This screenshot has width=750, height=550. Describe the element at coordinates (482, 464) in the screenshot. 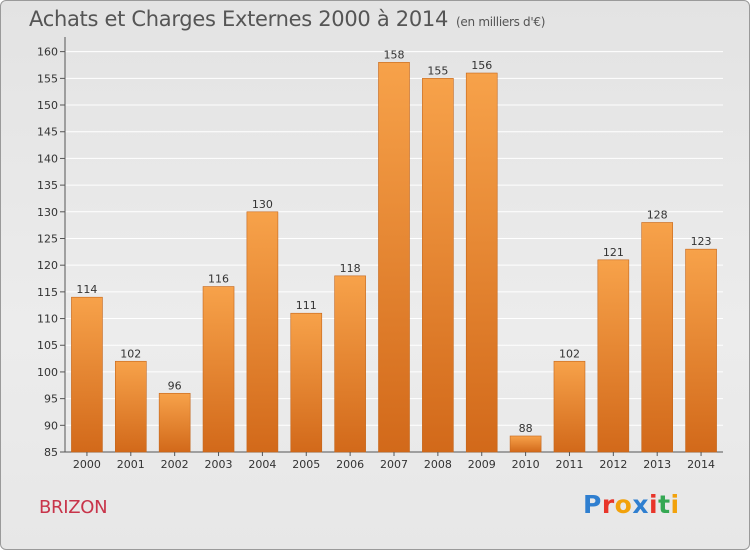

I see `x-tick-label: 2009` at that location.